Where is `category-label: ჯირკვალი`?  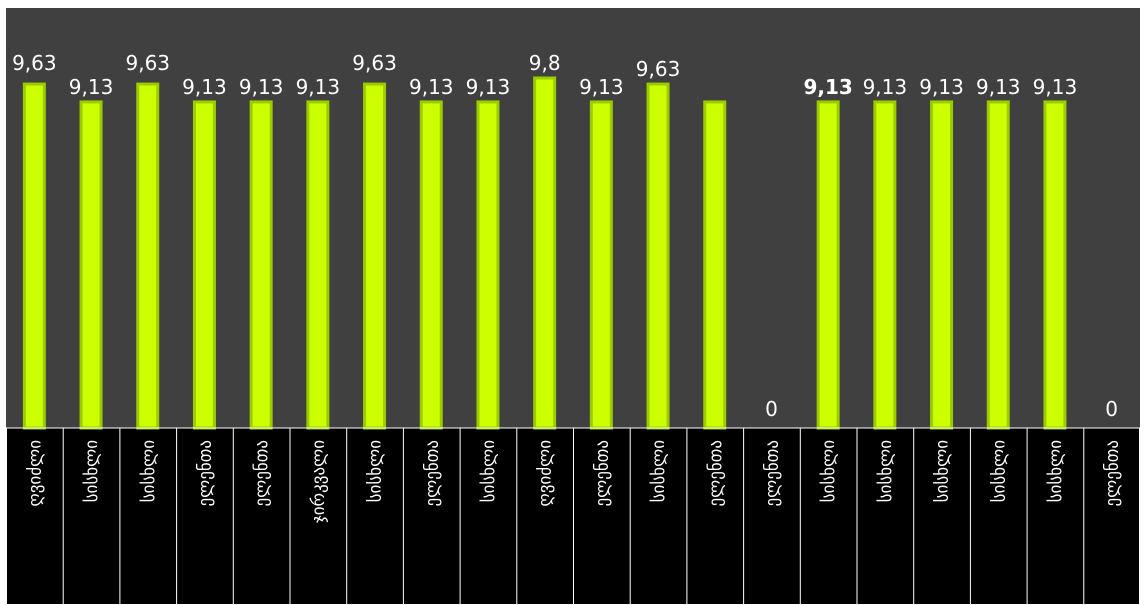 category-label: ჯირკვალი is located at coordinates (319, 481).